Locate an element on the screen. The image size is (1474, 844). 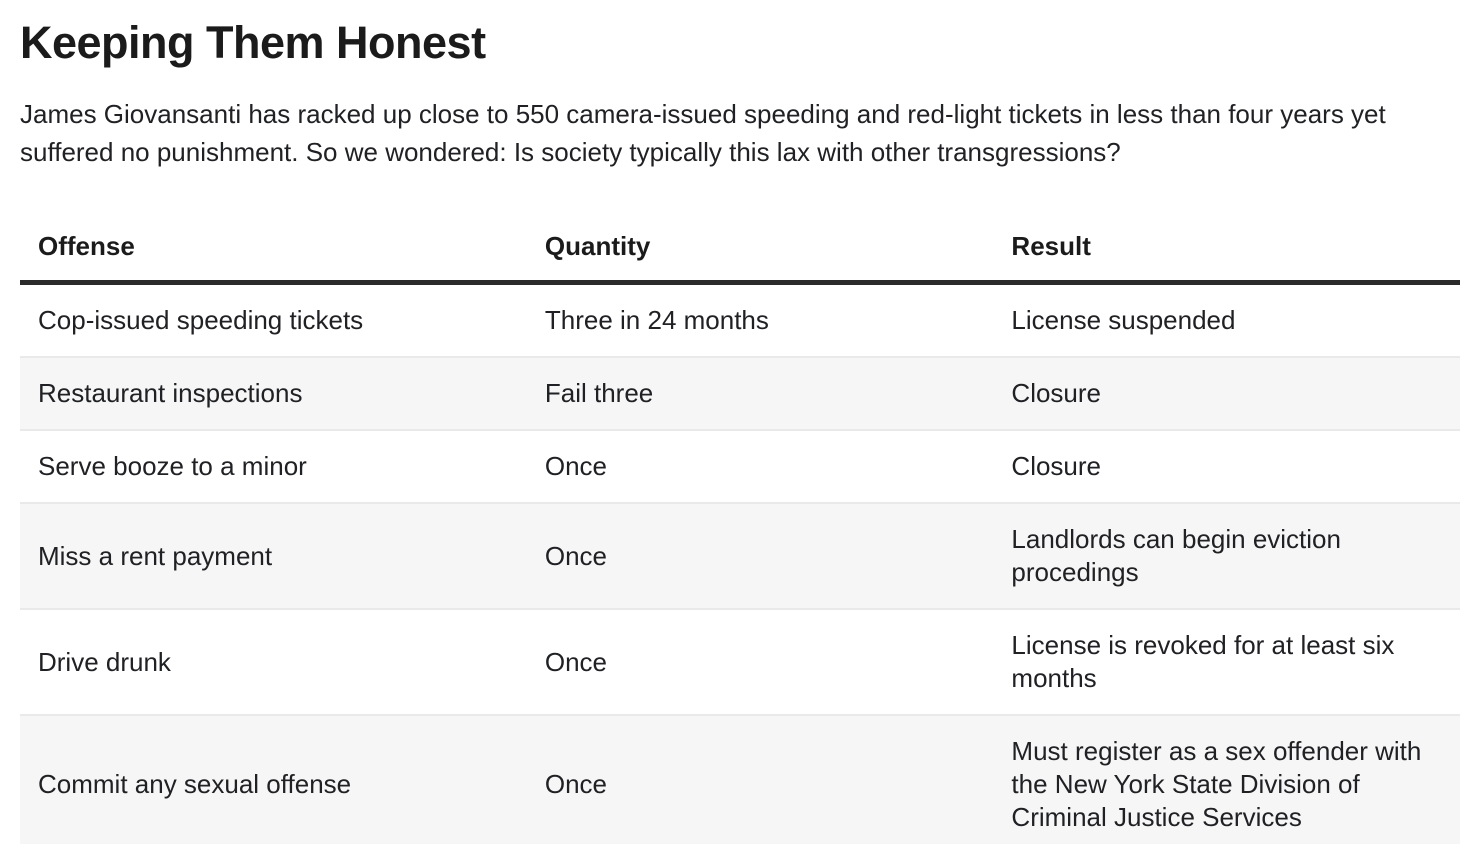
table-row: Serve booze to a minor Once Closure is located at coordinates (740, 466).